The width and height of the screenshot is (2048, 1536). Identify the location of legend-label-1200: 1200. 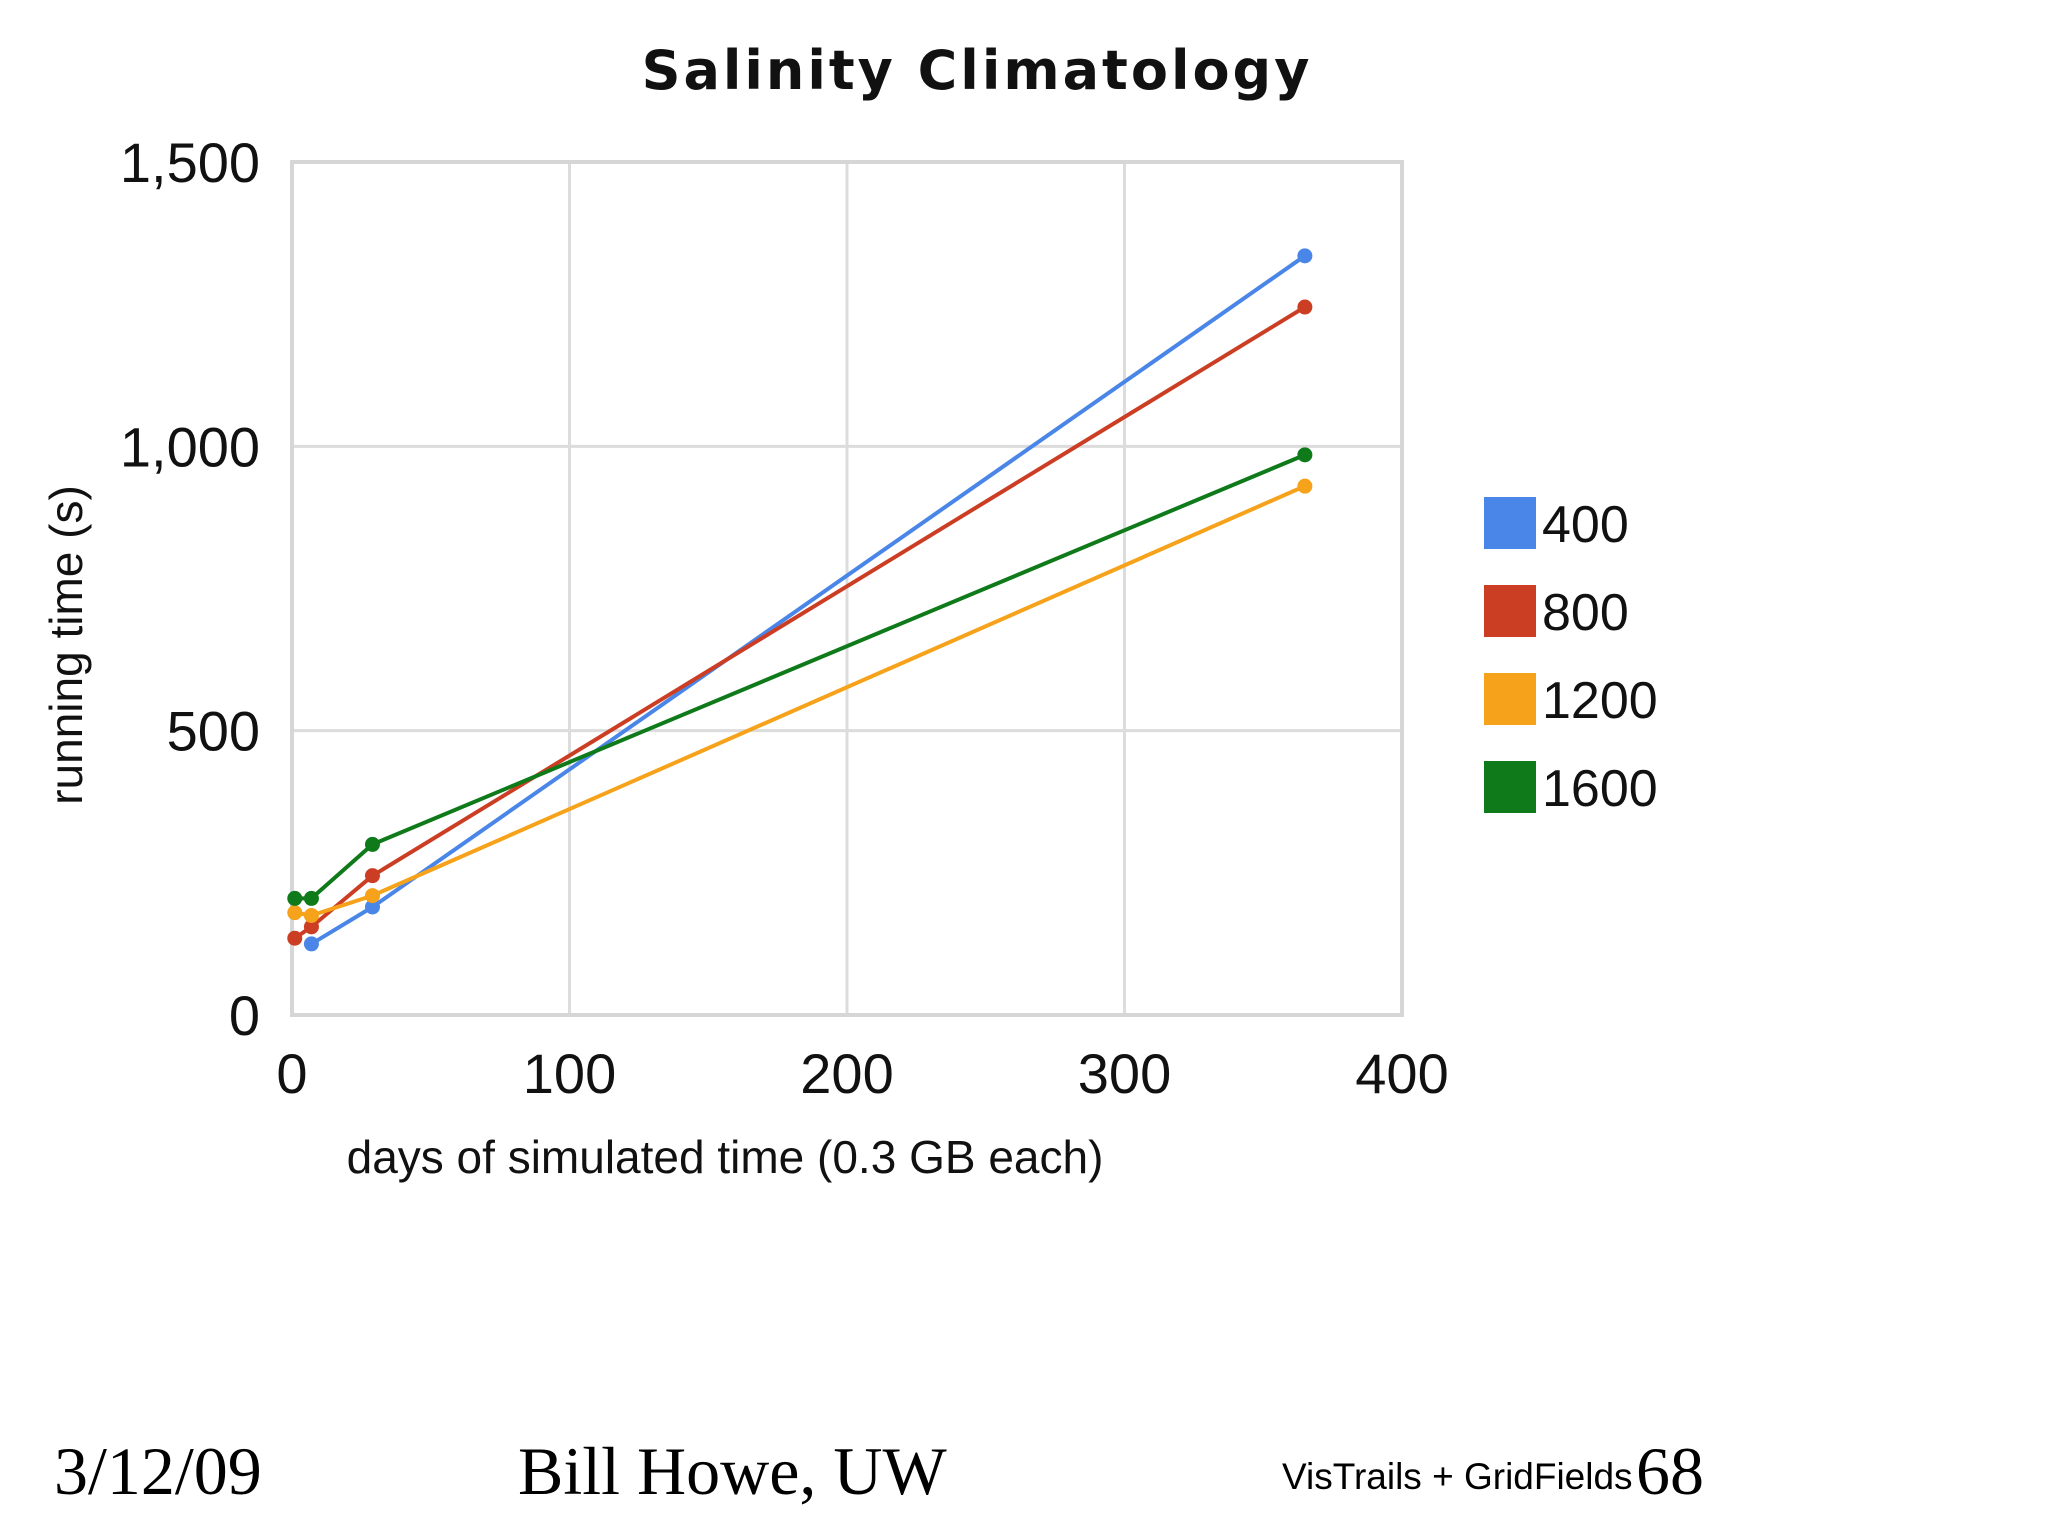
(1600, 701).